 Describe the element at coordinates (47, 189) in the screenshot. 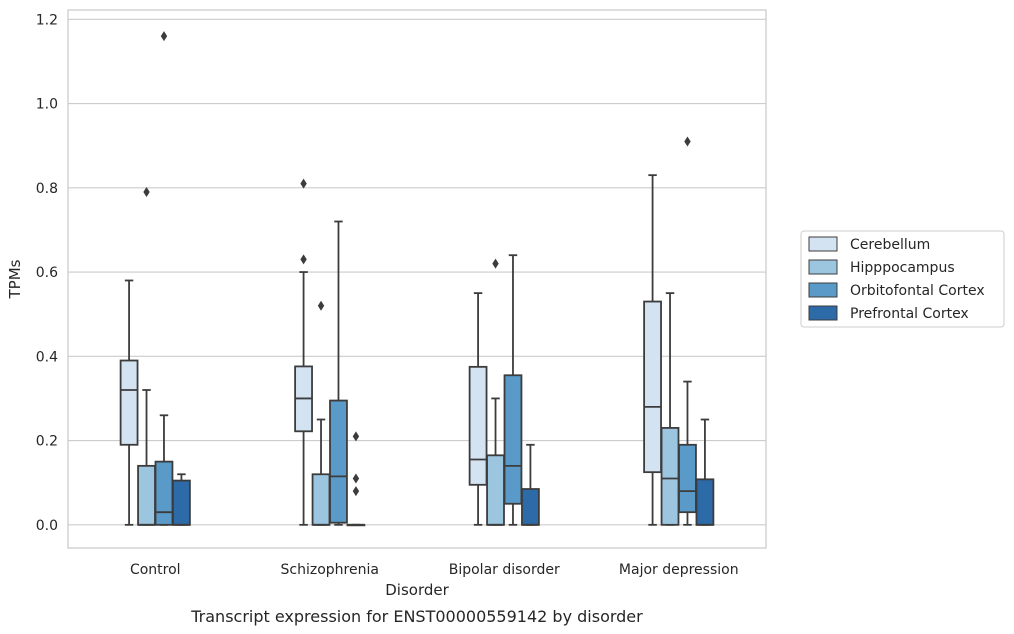

I see `y-tick-label: 0.8` at that location.